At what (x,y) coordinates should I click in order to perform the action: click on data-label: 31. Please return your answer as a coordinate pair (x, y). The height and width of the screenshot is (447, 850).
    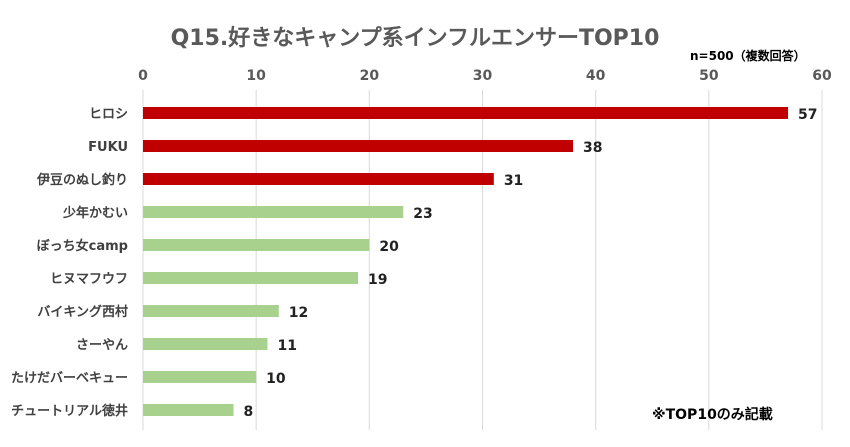
    Looking at the image, I should click on (513, 181).